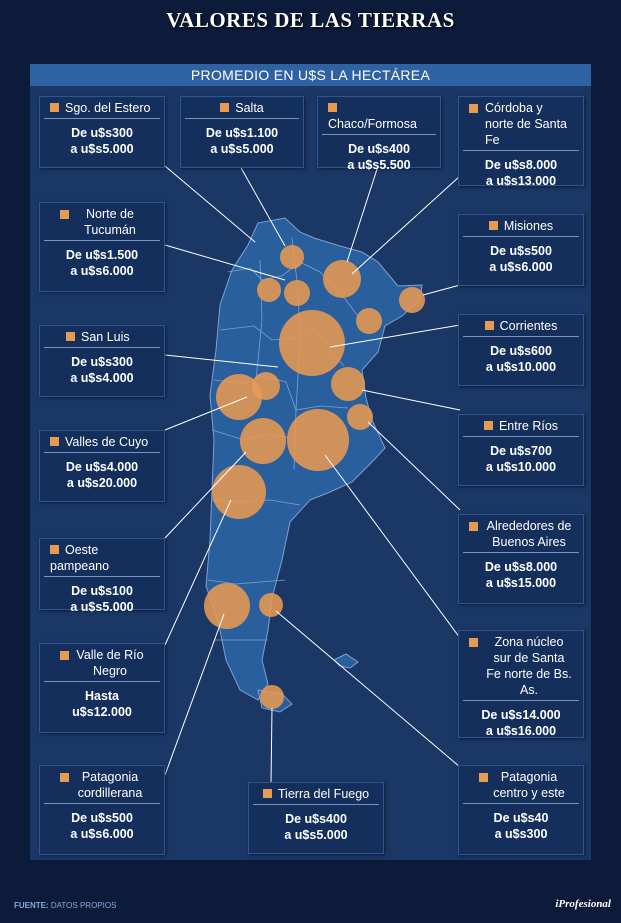 Image resolution: width=621 pixels, height=923 pixels. Describe the element at coordinates (379, 134) in the screenshot. I see `region-box-chaco: Chaco/Formosa De u$s400 a u$s5.500` at that location.